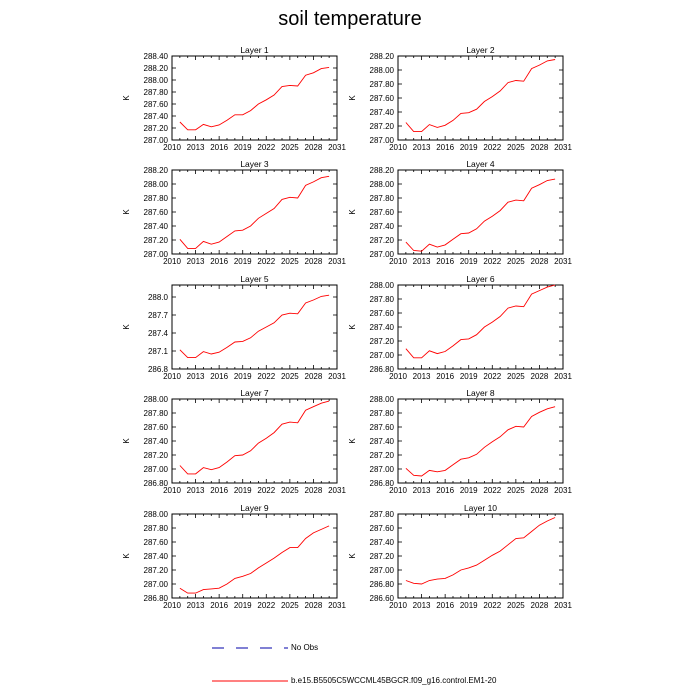  What do you see at coordinates (480, 279) in the screenshot?
I see `panel-title: Layer 6` at bounding box center [480, 279].